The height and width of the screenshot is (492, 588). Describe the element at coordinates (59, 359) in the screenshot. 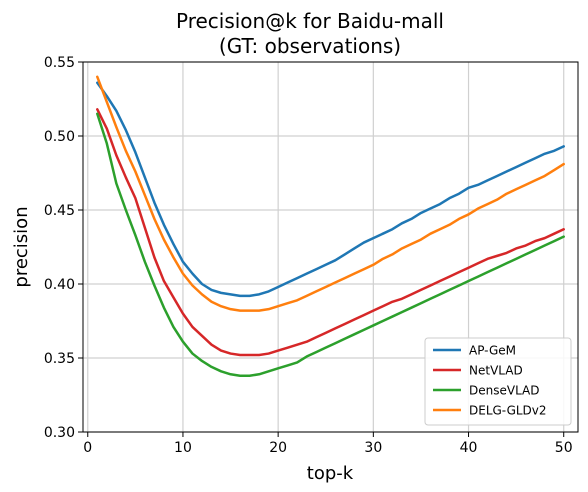

I see `y-tick-label: 0.35` at that location.